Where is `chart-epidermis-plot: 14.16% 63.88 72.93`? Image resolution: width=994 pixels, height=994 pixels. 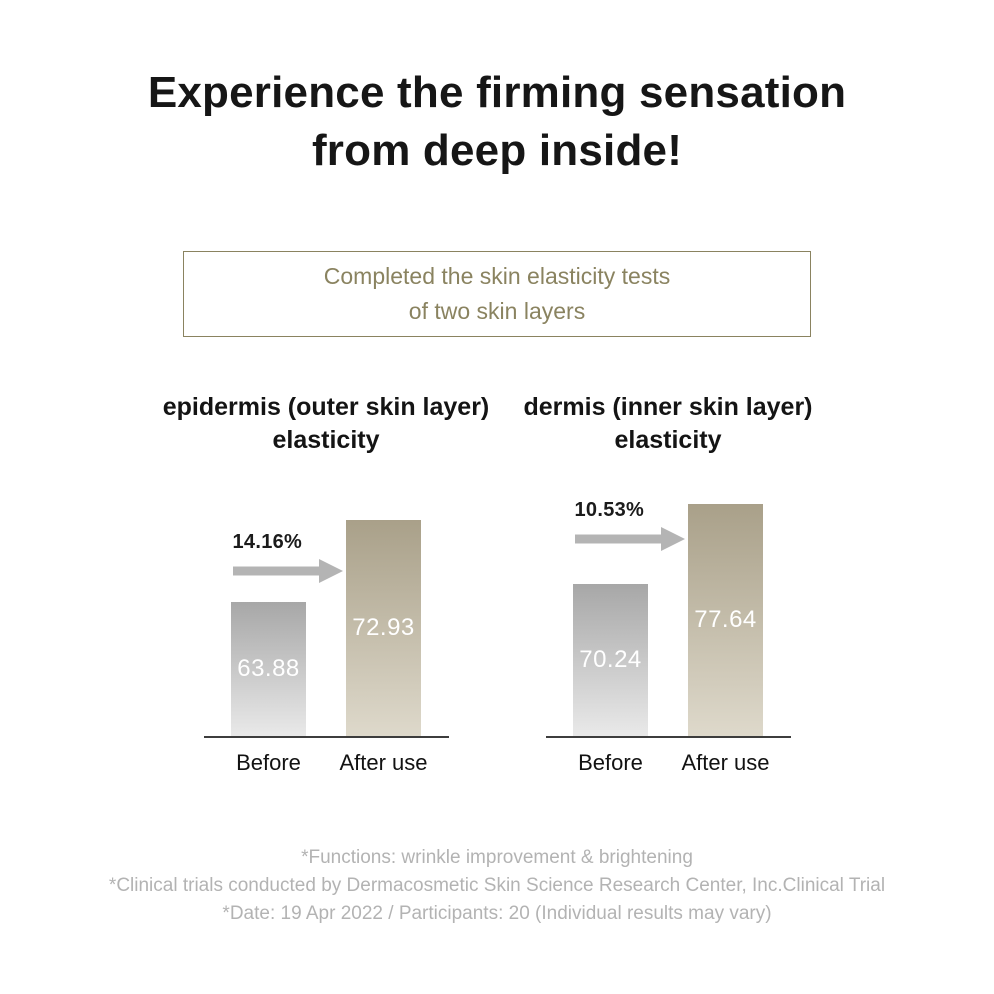
chart-epidermis-plot: 14.16% 63.88 72.93 is located at coordinates (326, 614).